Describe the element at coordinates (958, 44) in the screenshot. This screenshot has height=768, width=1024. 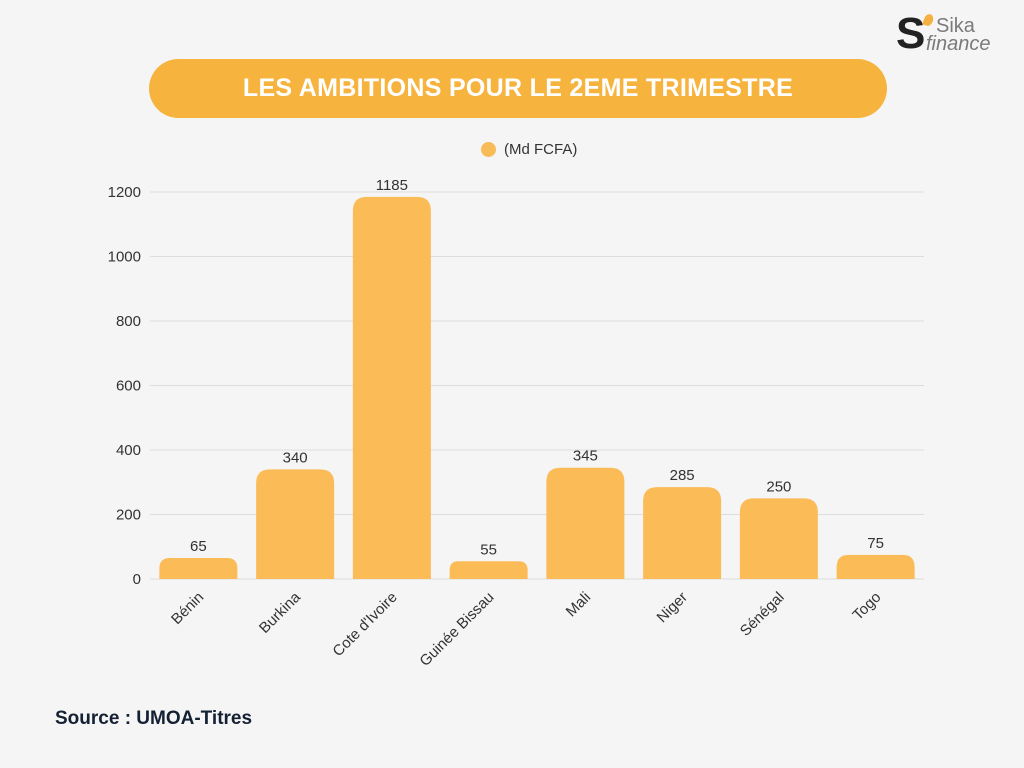
I see `logo-line2: finance` at that location.